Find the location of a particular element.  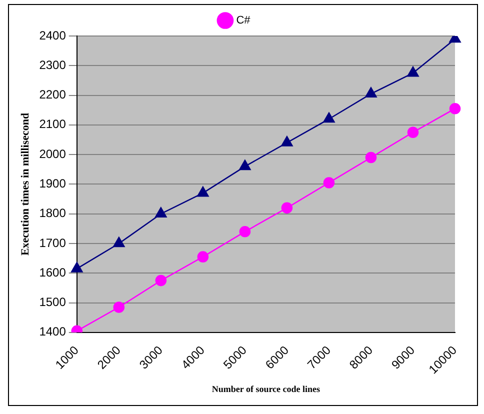

y-tick-label: 1900 is located at coordinates (52, 183).